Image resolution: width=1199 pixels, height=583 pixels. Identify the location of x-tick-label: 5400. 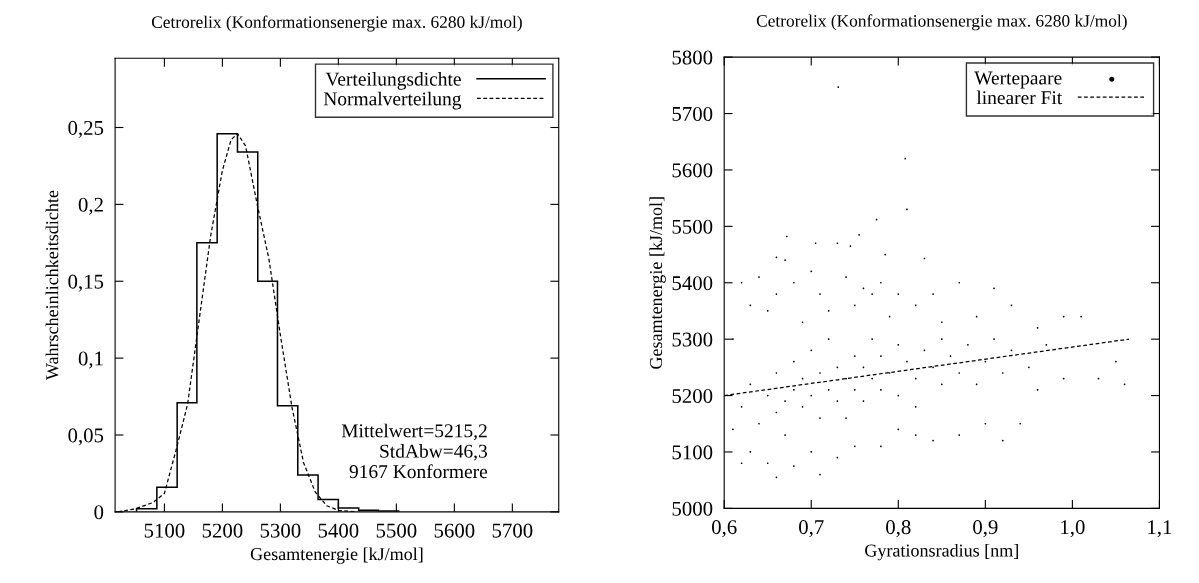
(338, 530).